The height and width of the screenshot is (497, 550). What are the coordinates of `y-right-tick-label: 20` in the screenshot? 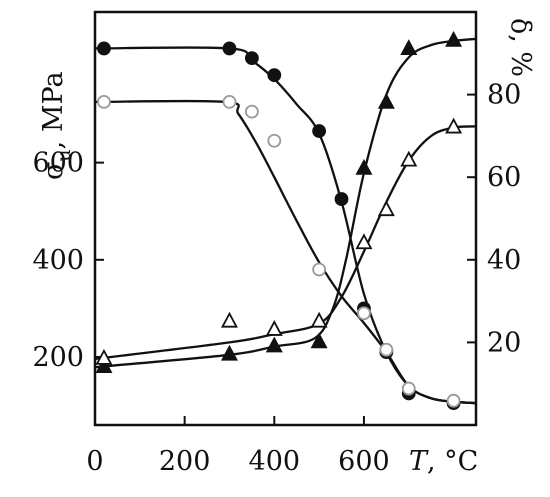 It's located at (504, 342).